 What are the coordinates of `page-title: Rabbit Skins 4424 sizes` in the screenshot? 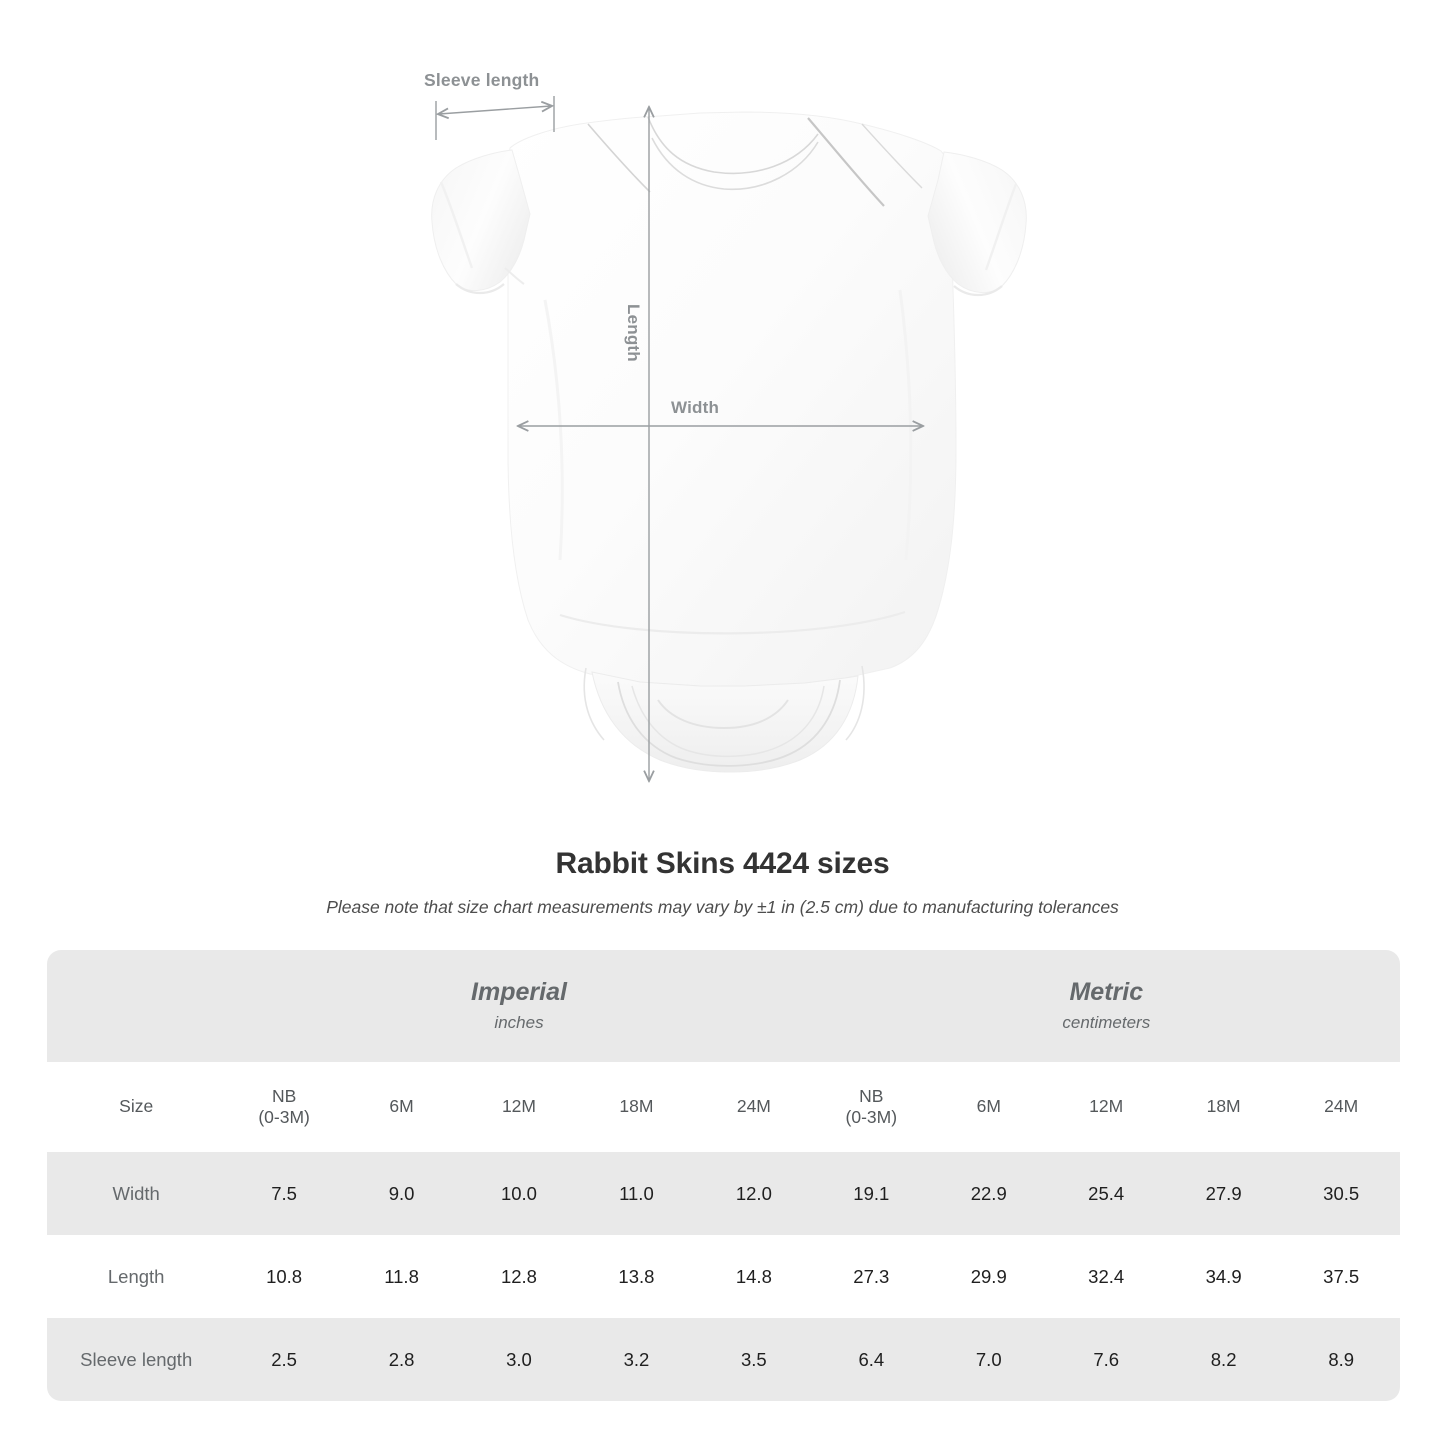 It's located at (722, 863).